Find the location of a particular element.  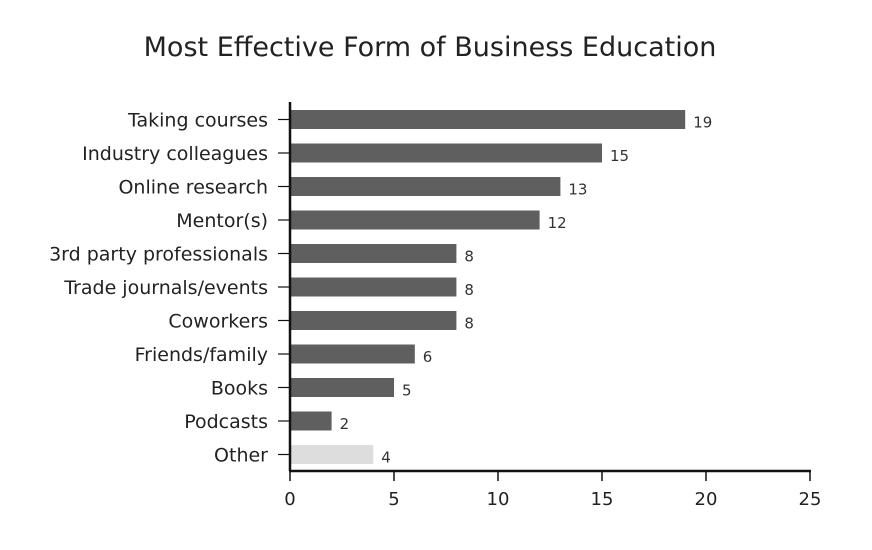

category-label: Friends/family is located at coordinates (201, 355).